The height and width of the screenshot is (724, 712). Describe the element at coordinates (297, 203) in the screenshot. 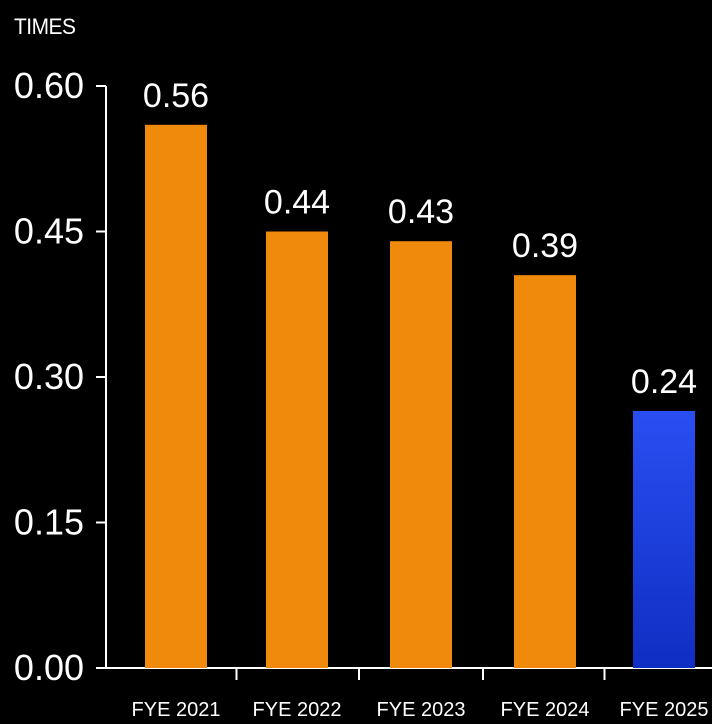

I see `data-label: 0.44` at that location.